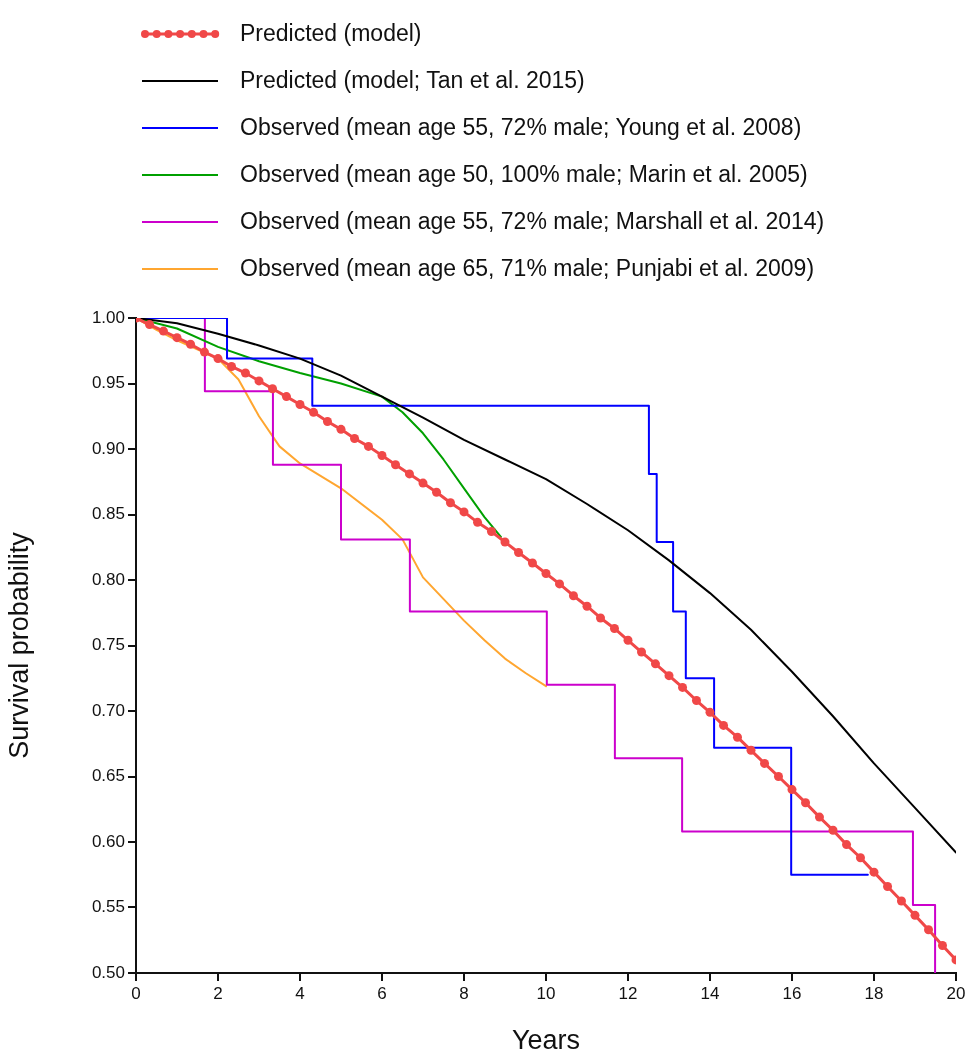 Image resolution: width=969 pixels, height=1064 pixels. I want to click on y-tick-label: 1.00, so click(108, 317).